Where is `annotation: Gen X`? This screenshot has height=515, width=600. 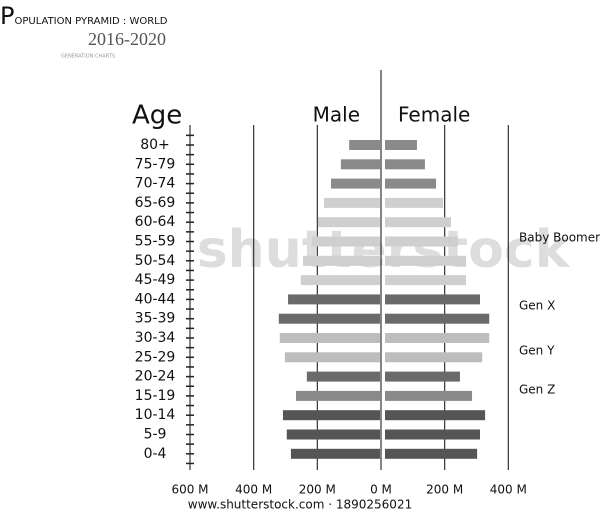 annotation: Gen X is located at coordinates (537, 306).